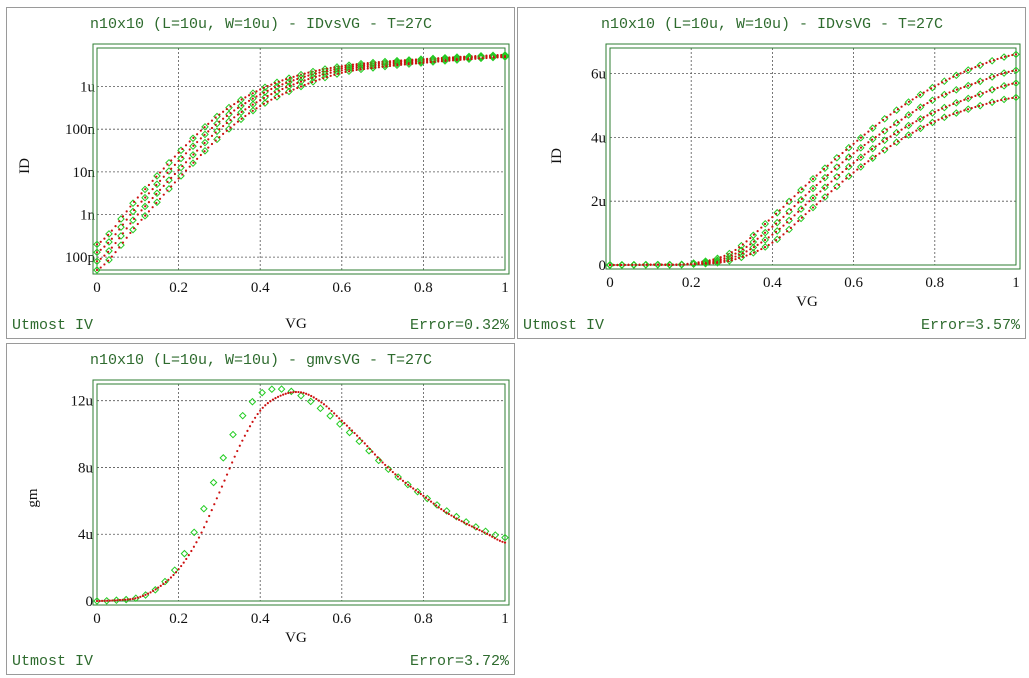  What do you see at coordinates (1016, 283) in the screenshot?
I see `x-tick-label: 1` at bounding box center [1016, 283].